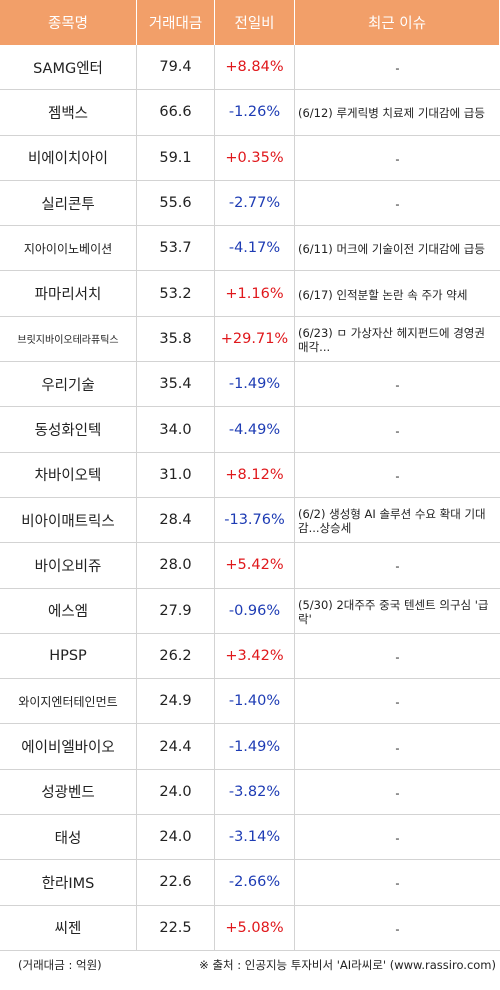 The height and width of the screenshot is (990, 500). What do you see at coordinates (255, 429) in the screenshot?
I see `price-change: -4.49%` at bounding box center [255, 429].